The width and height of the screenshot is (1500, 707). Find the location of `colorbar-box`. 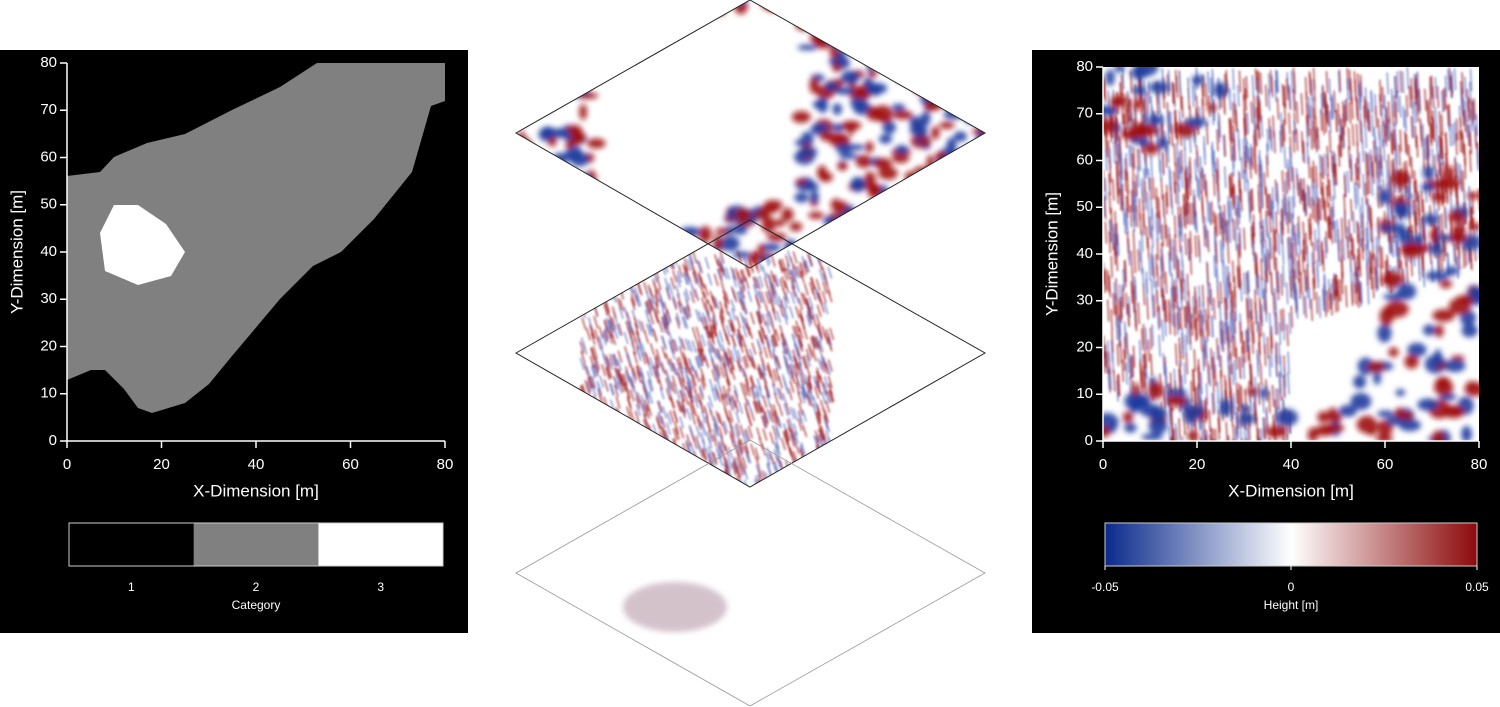

colorbar-box is located at coordinates (380, 544).